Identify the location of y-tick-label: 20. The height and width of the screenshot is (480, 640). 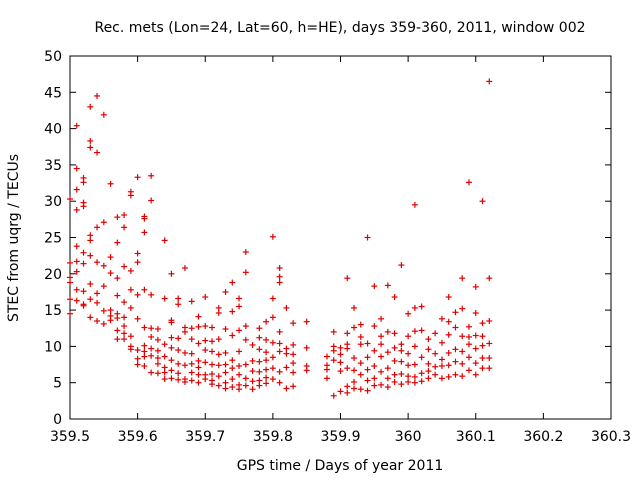
(53, 275).